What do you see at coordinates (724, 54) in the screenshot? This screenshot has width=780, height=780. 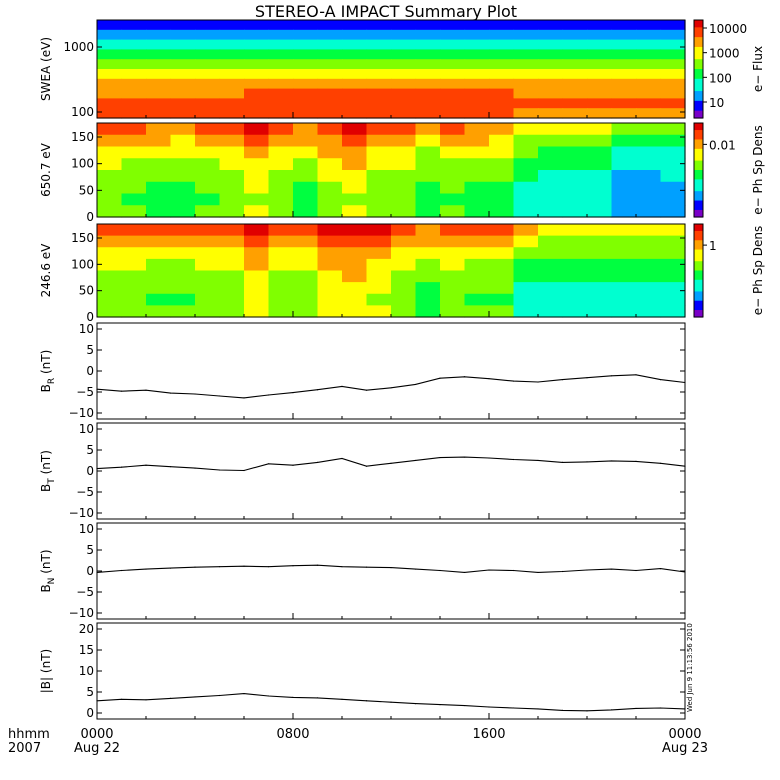 I see `colorbar-tick-label: 1000` at bounding box center [724, 54].